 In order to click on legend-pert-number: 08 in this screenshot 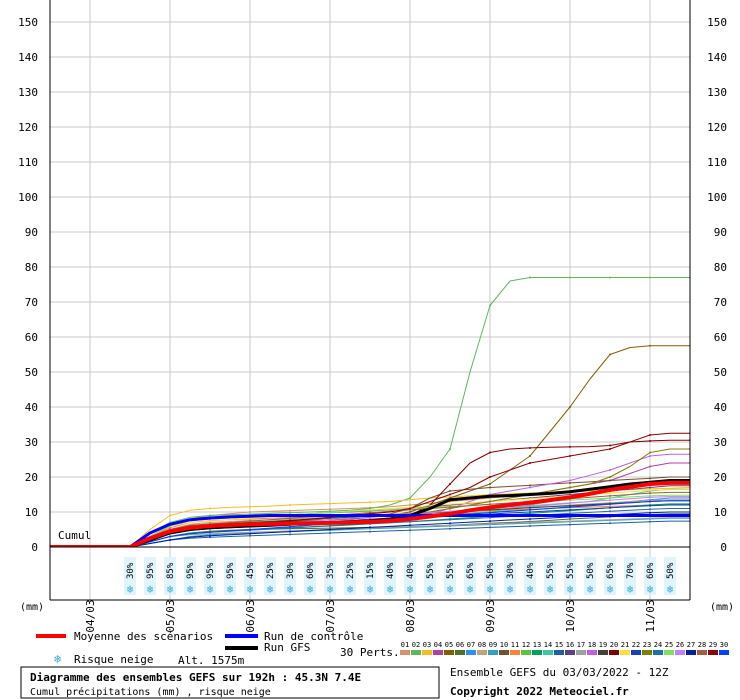, I will do `click(482, 645)`.